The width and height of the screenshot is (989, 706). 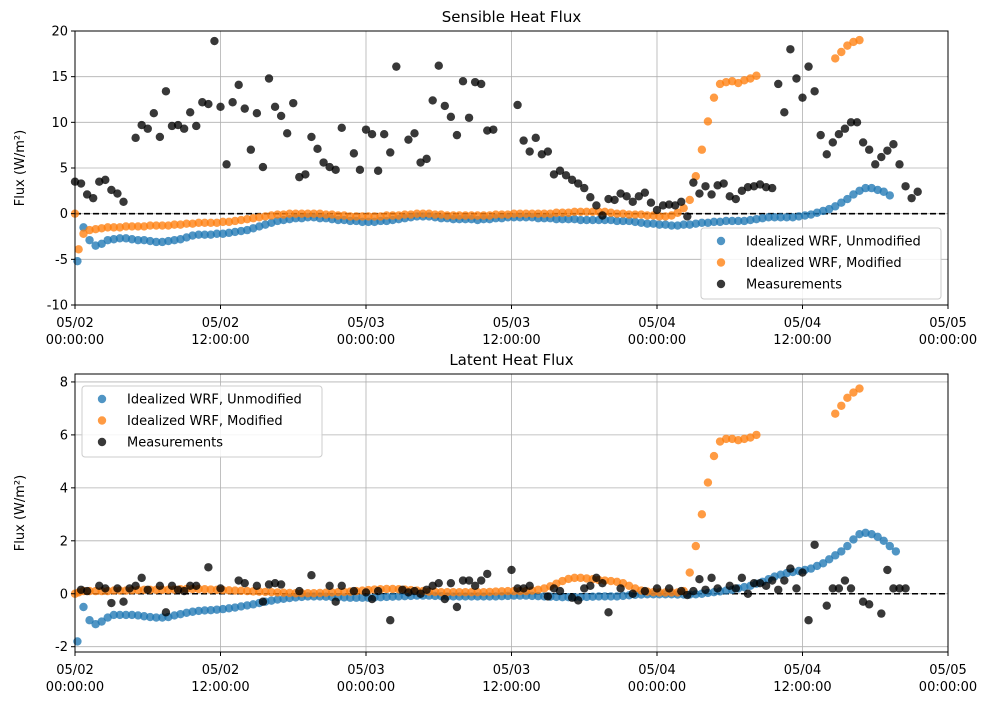 I want to click on y-tick-label: 2, so click(x=64, y=541).